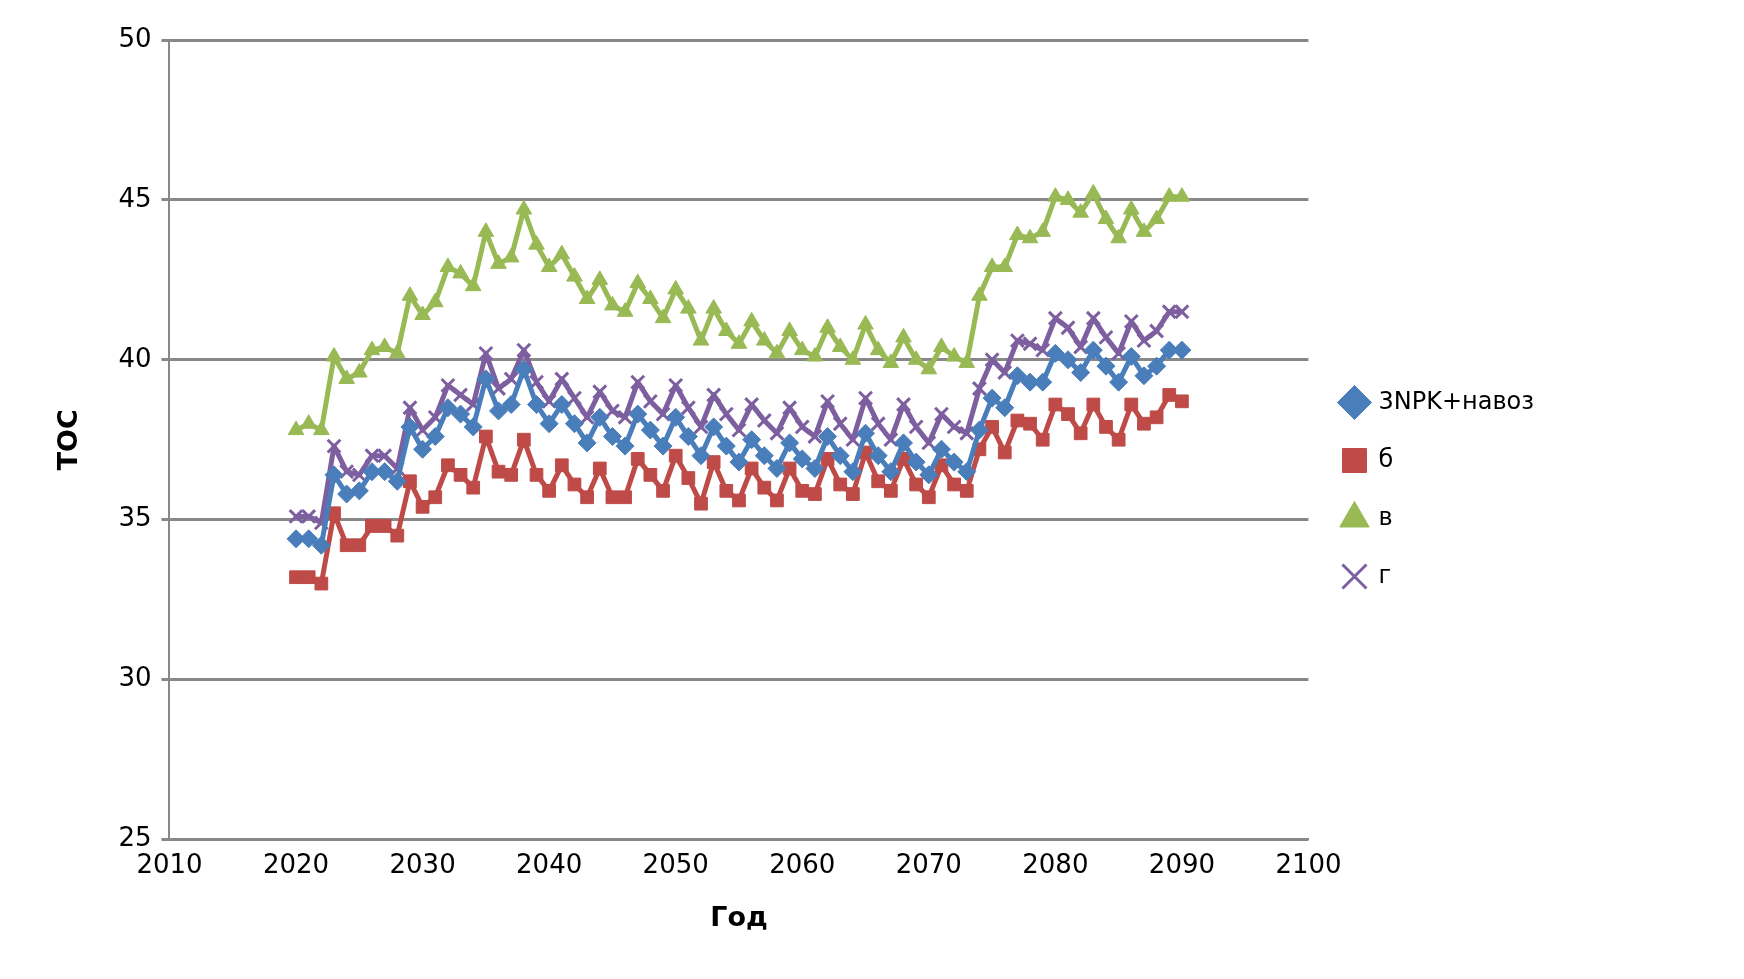 The width and height of the screenshot is (1744, 979). I want to click on x-tick-label: 2060, so click(802, 863).